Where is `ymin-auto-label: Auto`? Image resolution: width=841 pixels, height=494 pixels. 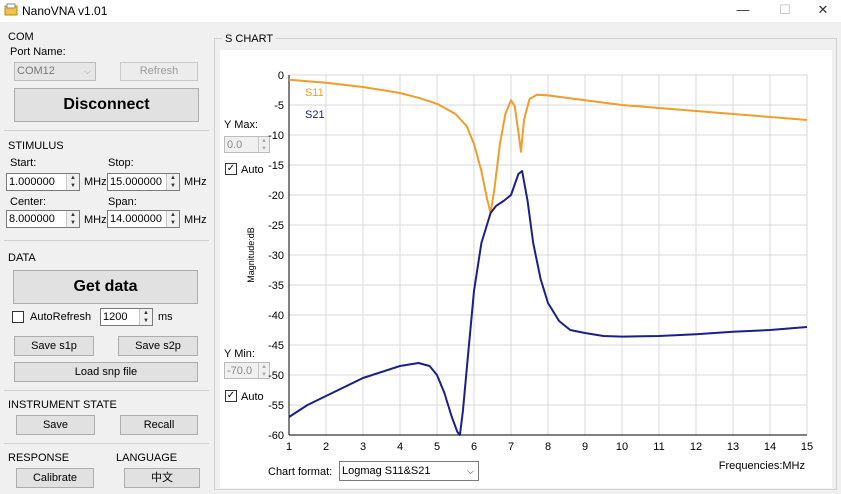
ymin-auto-label: Auto is located at coordinates (252, 397).